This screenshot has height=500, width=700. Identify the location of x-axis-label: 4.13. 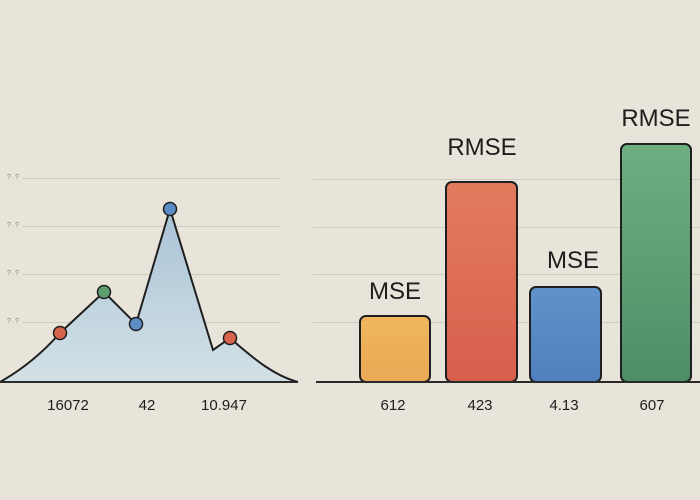
(564, 405).